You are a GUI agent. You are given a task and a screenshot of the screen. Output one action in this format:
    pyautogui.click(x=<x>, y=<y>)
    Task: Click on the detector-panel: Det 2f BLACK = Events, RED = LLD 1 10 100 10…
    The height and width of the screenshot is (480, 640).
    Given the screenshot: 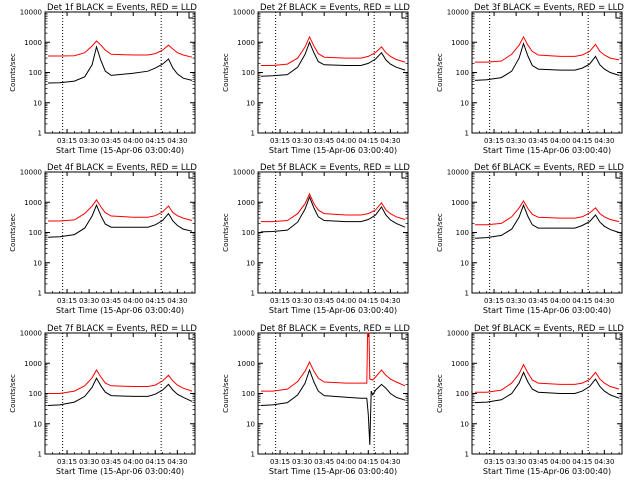 What is the action you would take?
    pyautogui.click(x=316, y=79)
    